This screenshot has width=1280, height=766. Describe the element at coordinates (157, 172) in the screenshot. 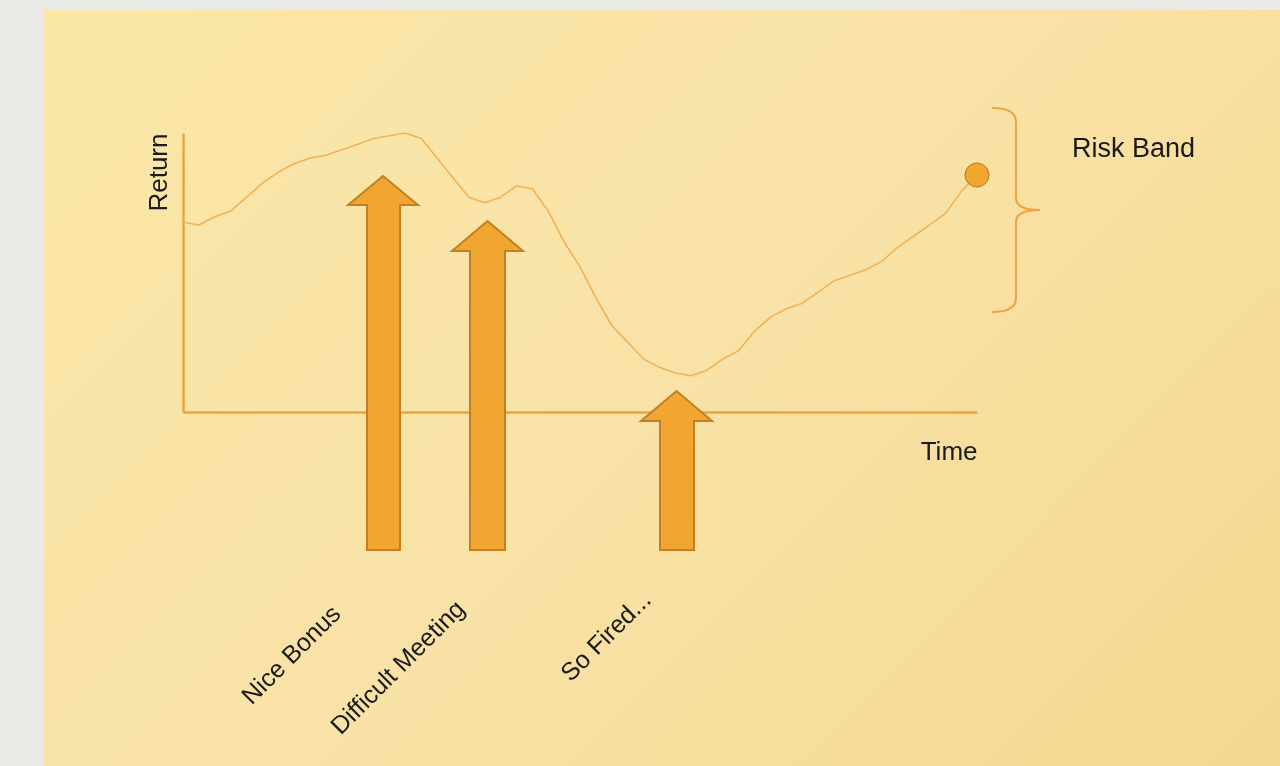

I see `y-axis-title: Return` at that location.